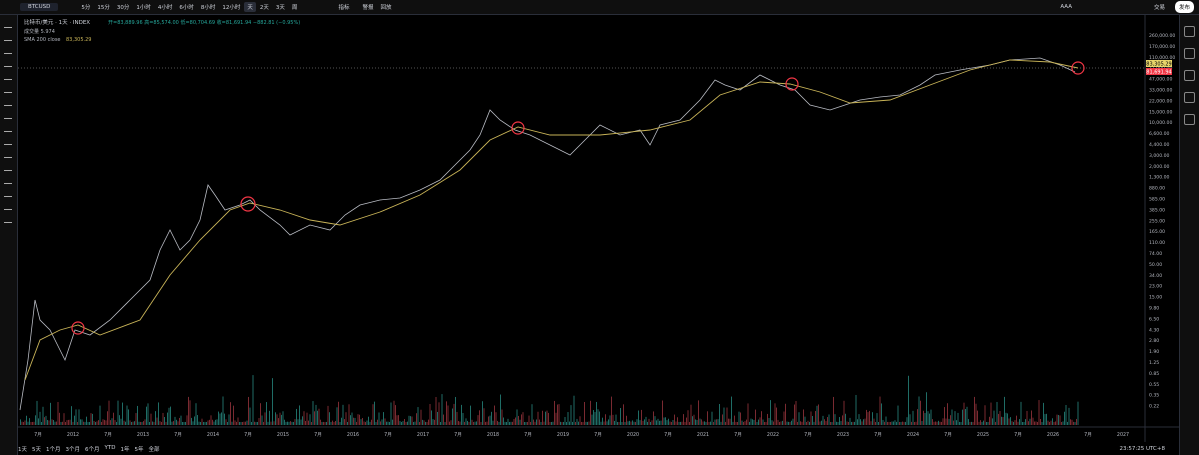 This screenshot has width=1199, height=455. I want to click on interval-button: 12小时, so click(231, 8).